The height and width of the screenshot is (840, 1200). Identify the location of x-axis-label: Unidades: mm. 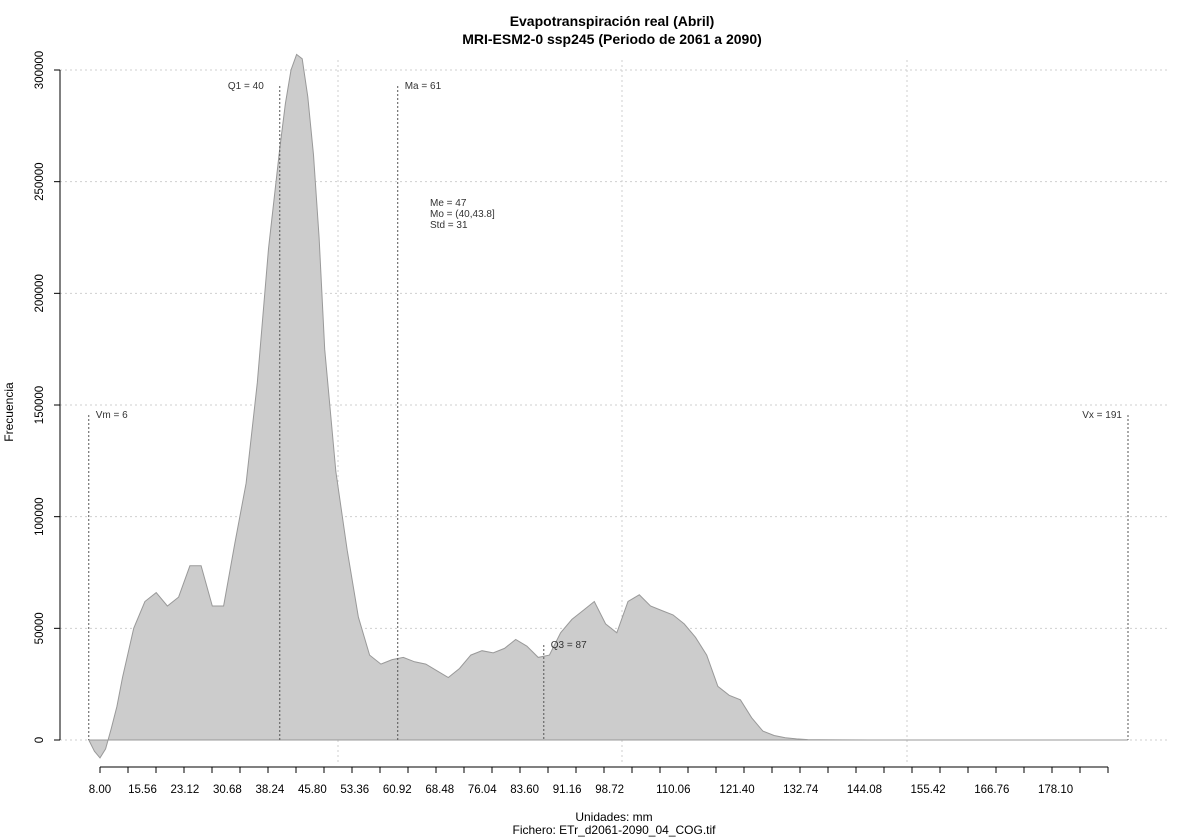
(613, 817).